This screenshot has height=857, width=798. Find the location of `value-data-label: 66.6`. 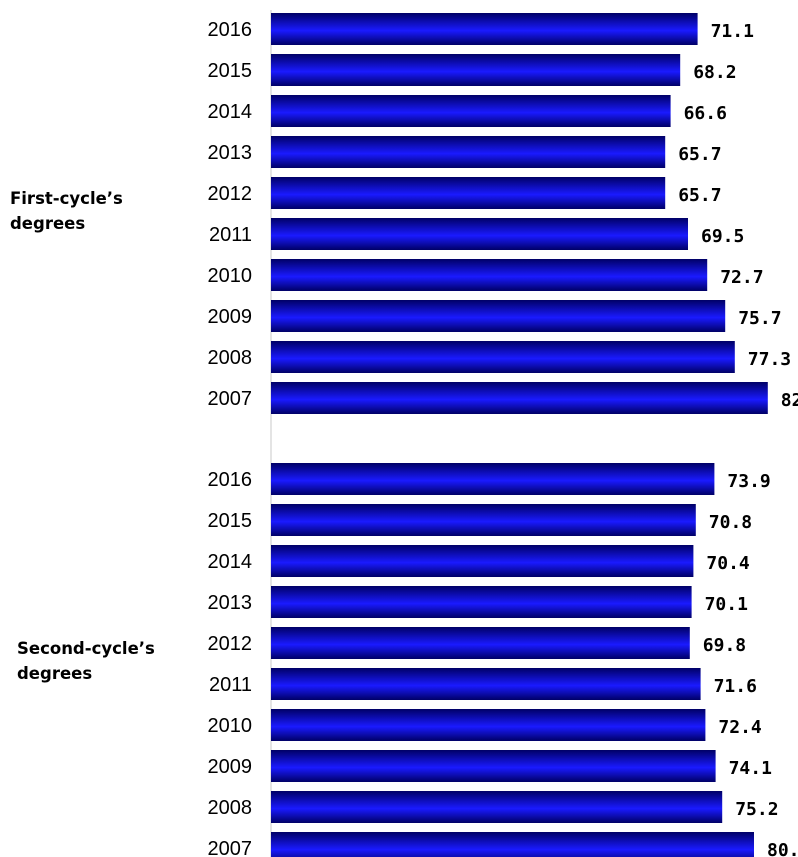

value-data-label: 66.6 is located at coordinates (705, 113).